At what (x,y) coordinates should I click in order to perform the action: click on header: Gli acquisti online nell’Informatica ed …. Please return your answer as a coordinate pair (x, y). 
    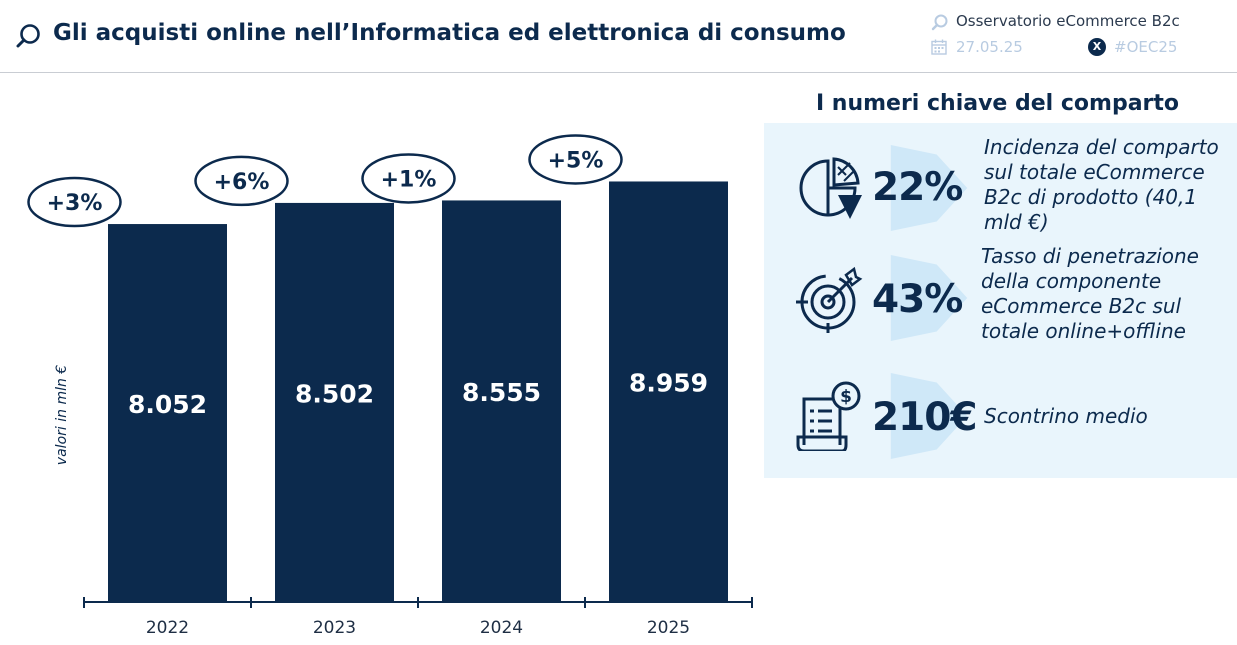
    Looking at the image, I should click on (618, 36).